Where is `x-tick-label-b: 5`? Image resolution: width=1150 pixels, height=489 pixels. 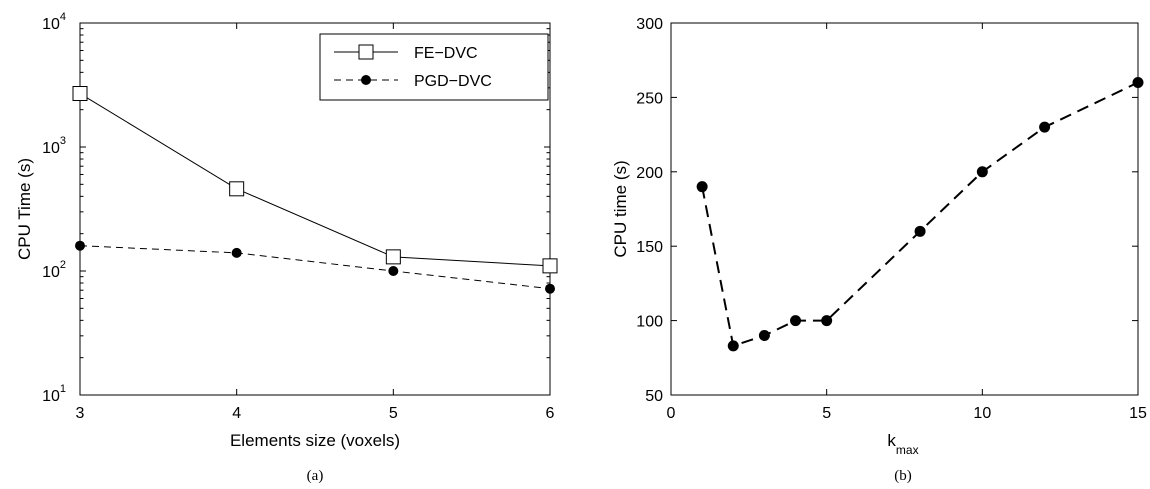
x-tick-label-b: 5 is located at coordinates (826, 413).